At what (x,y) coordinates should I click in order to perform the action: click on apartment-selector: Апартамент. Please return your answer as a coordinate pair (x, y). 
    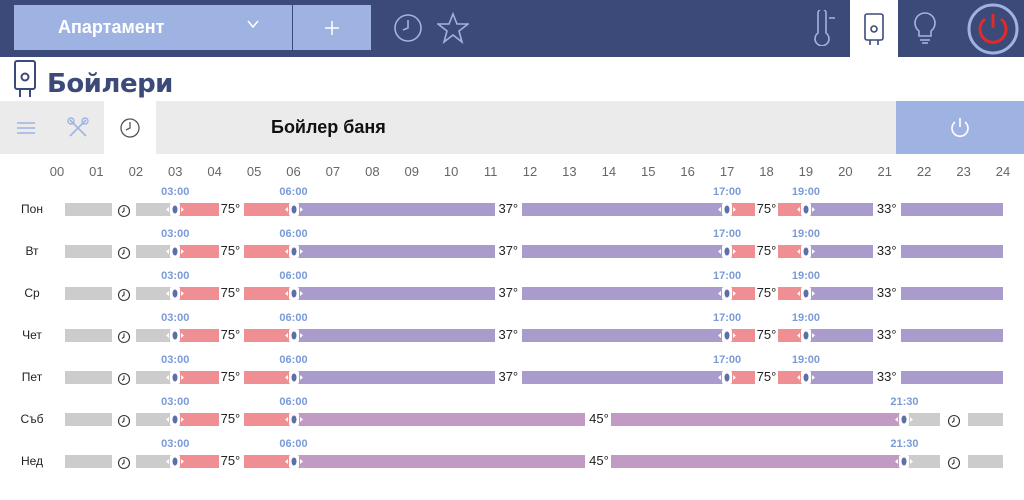
    Looking at the image, I should click on (153, 27).